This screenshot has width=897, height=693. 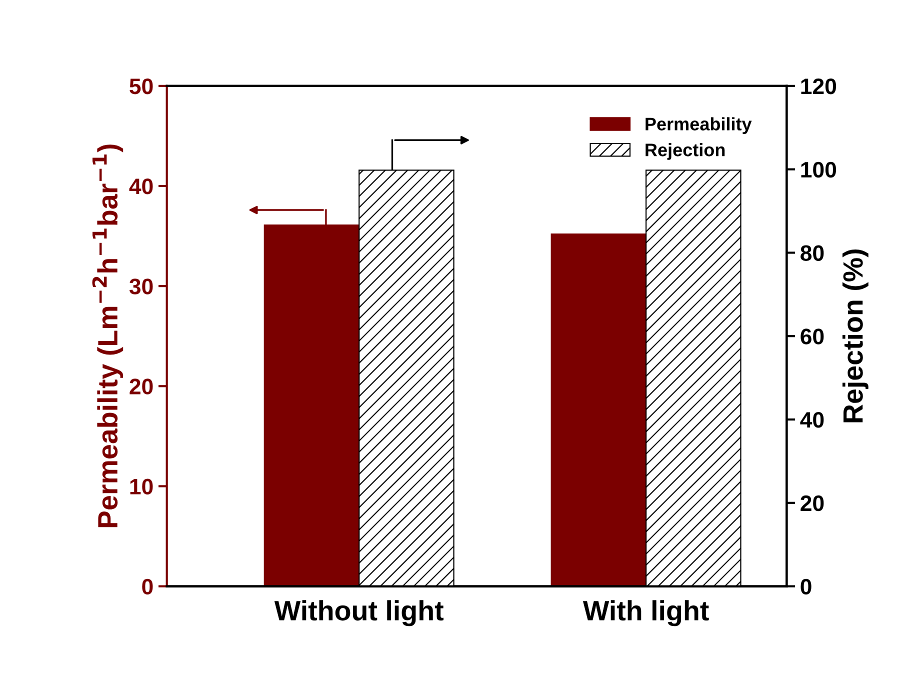 What do you see at coordinates (147, 586) in the screenshot?
I see `y-tick-label: 0` at bounding box center [147, 586].